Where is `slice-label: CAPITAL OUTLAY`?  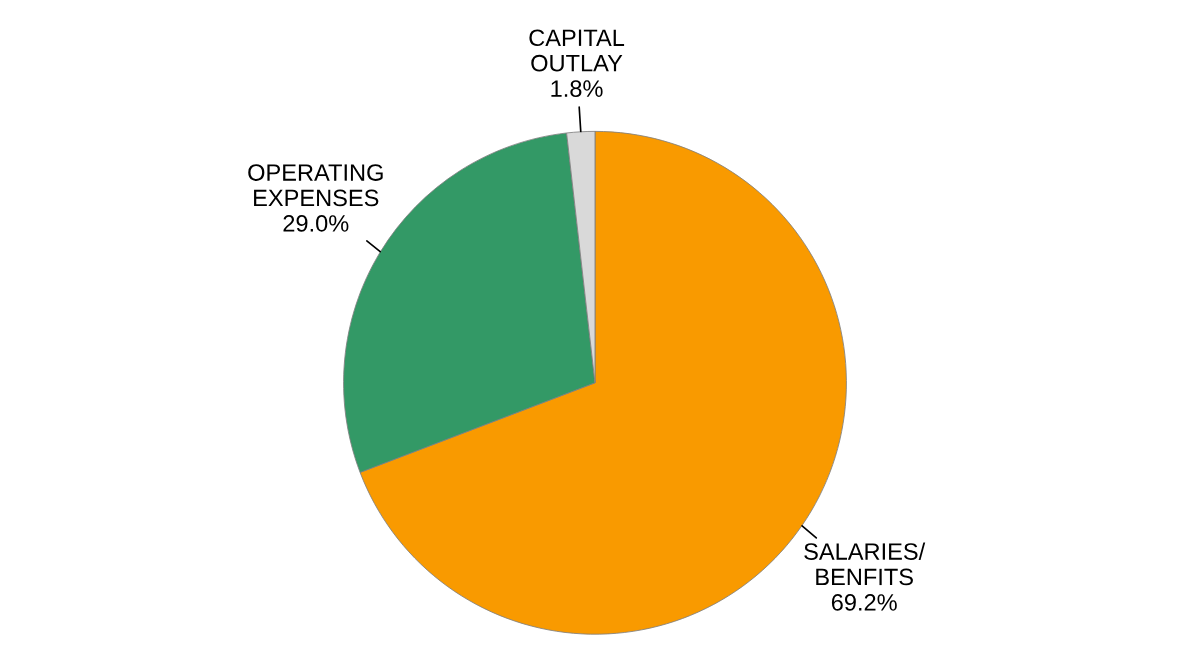 slice-label: CAPITAL OUTLAY is located at coordinates (577, 50).